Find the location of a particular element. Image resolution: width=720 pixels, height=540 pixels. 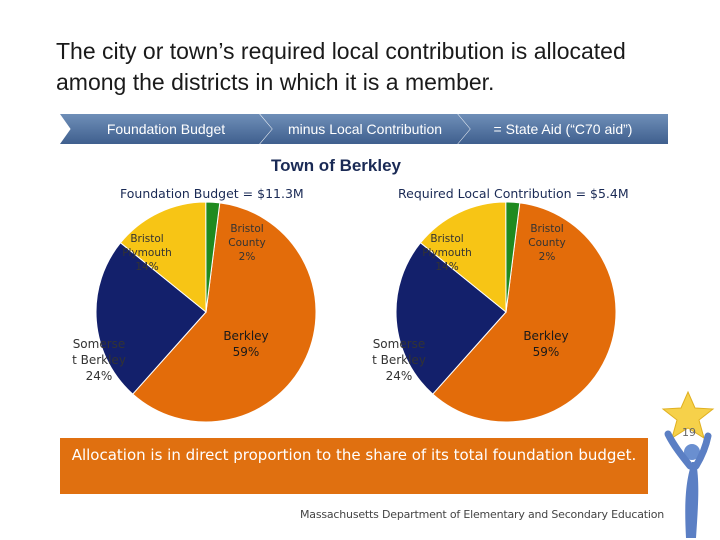

label-left-bristol-plymouth: Bristol Plymouth 14% is located at coordinates (147, 253).